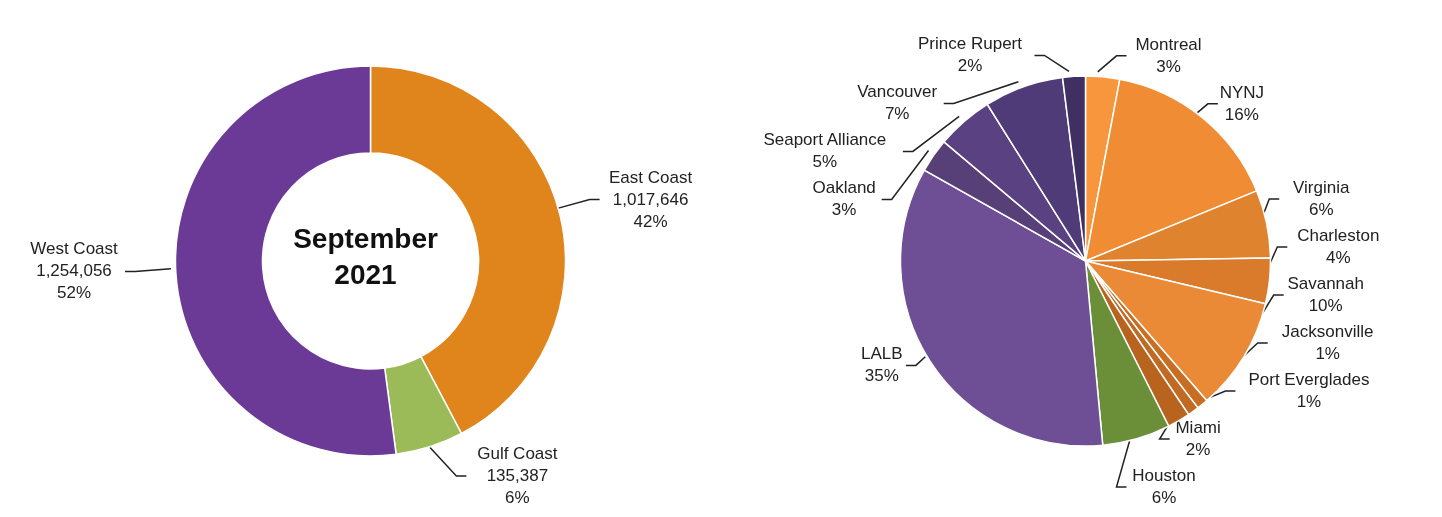  What do you see at coordinates (650, 210) in the screenshot?
I see `data-label: 1,017,646 42%` at bounding box center [650, 210].